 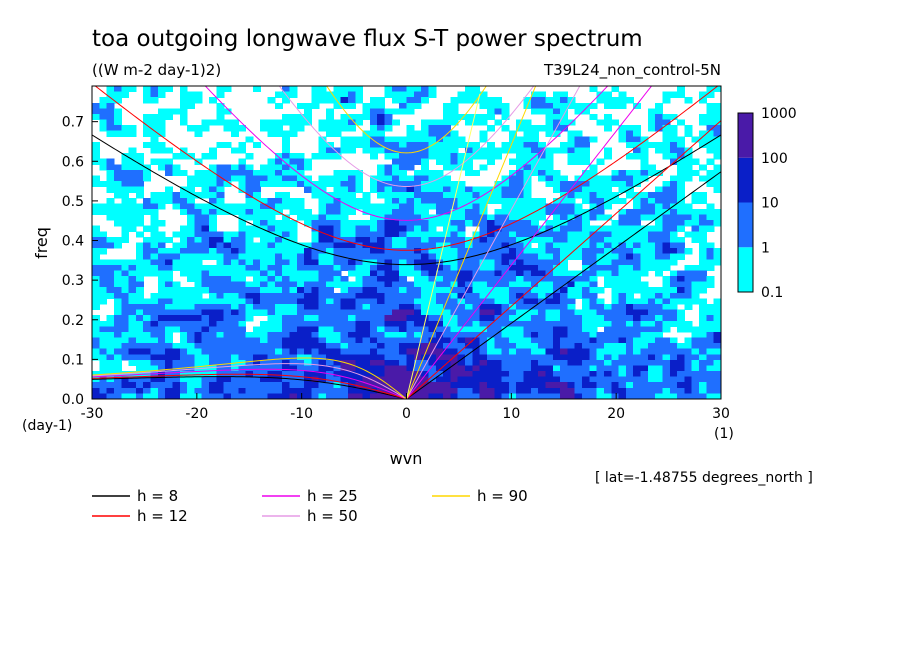 I want to click on y-tick-label: 0.1, so click(x=73, y=360).